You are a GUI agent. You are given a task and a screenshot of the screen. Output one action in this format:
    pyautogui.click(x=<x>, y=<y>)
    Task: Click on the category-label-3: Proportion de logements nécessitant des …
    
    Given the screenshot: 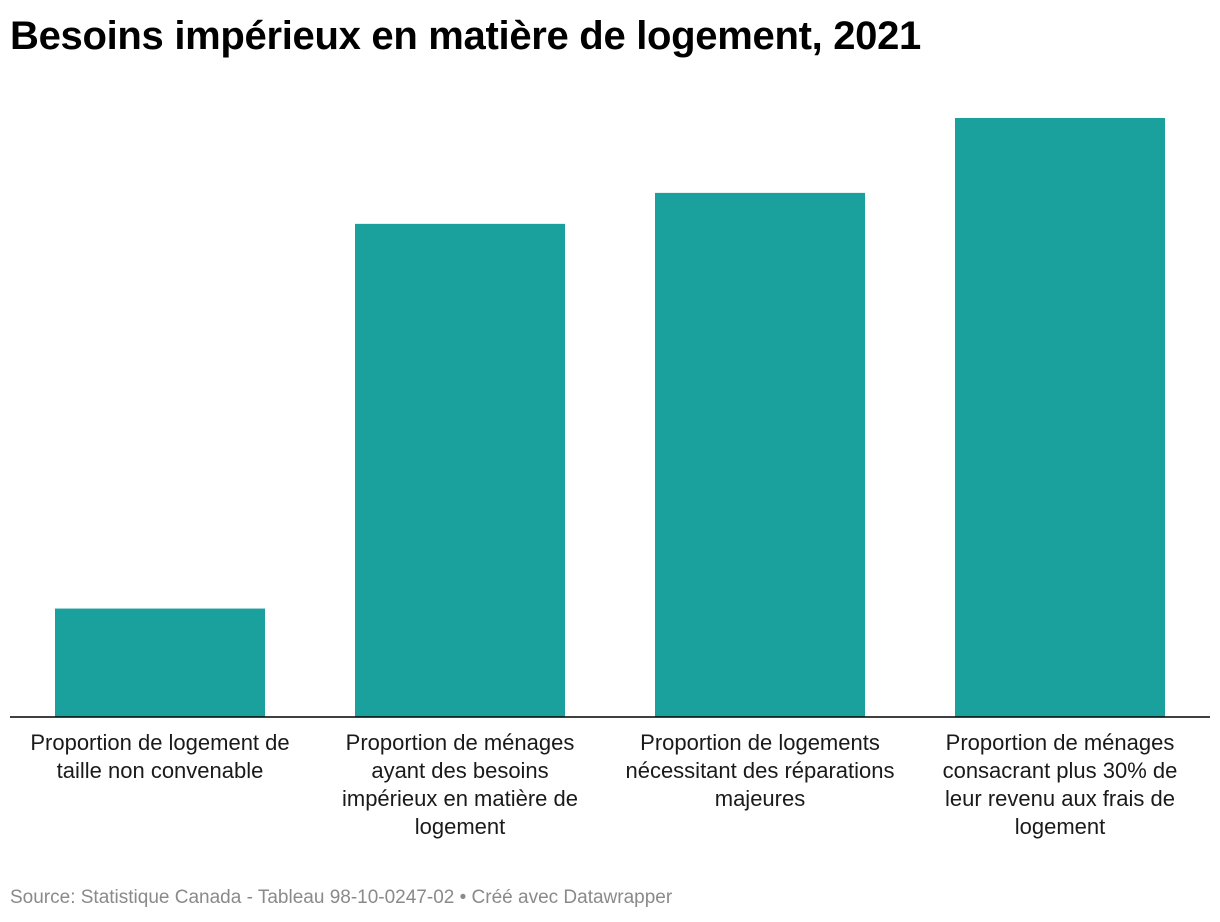 What is the action you would take?
    pyautogui.click(x=760, y=770)
    